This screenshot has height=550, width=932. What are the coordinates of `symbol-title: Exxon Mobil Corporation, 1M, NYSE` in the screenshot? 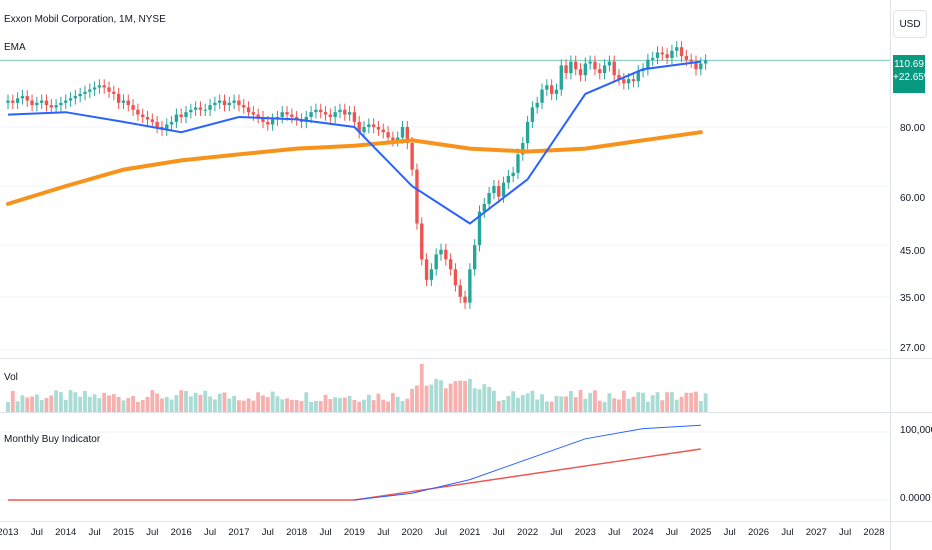 It's located at (85, 19).